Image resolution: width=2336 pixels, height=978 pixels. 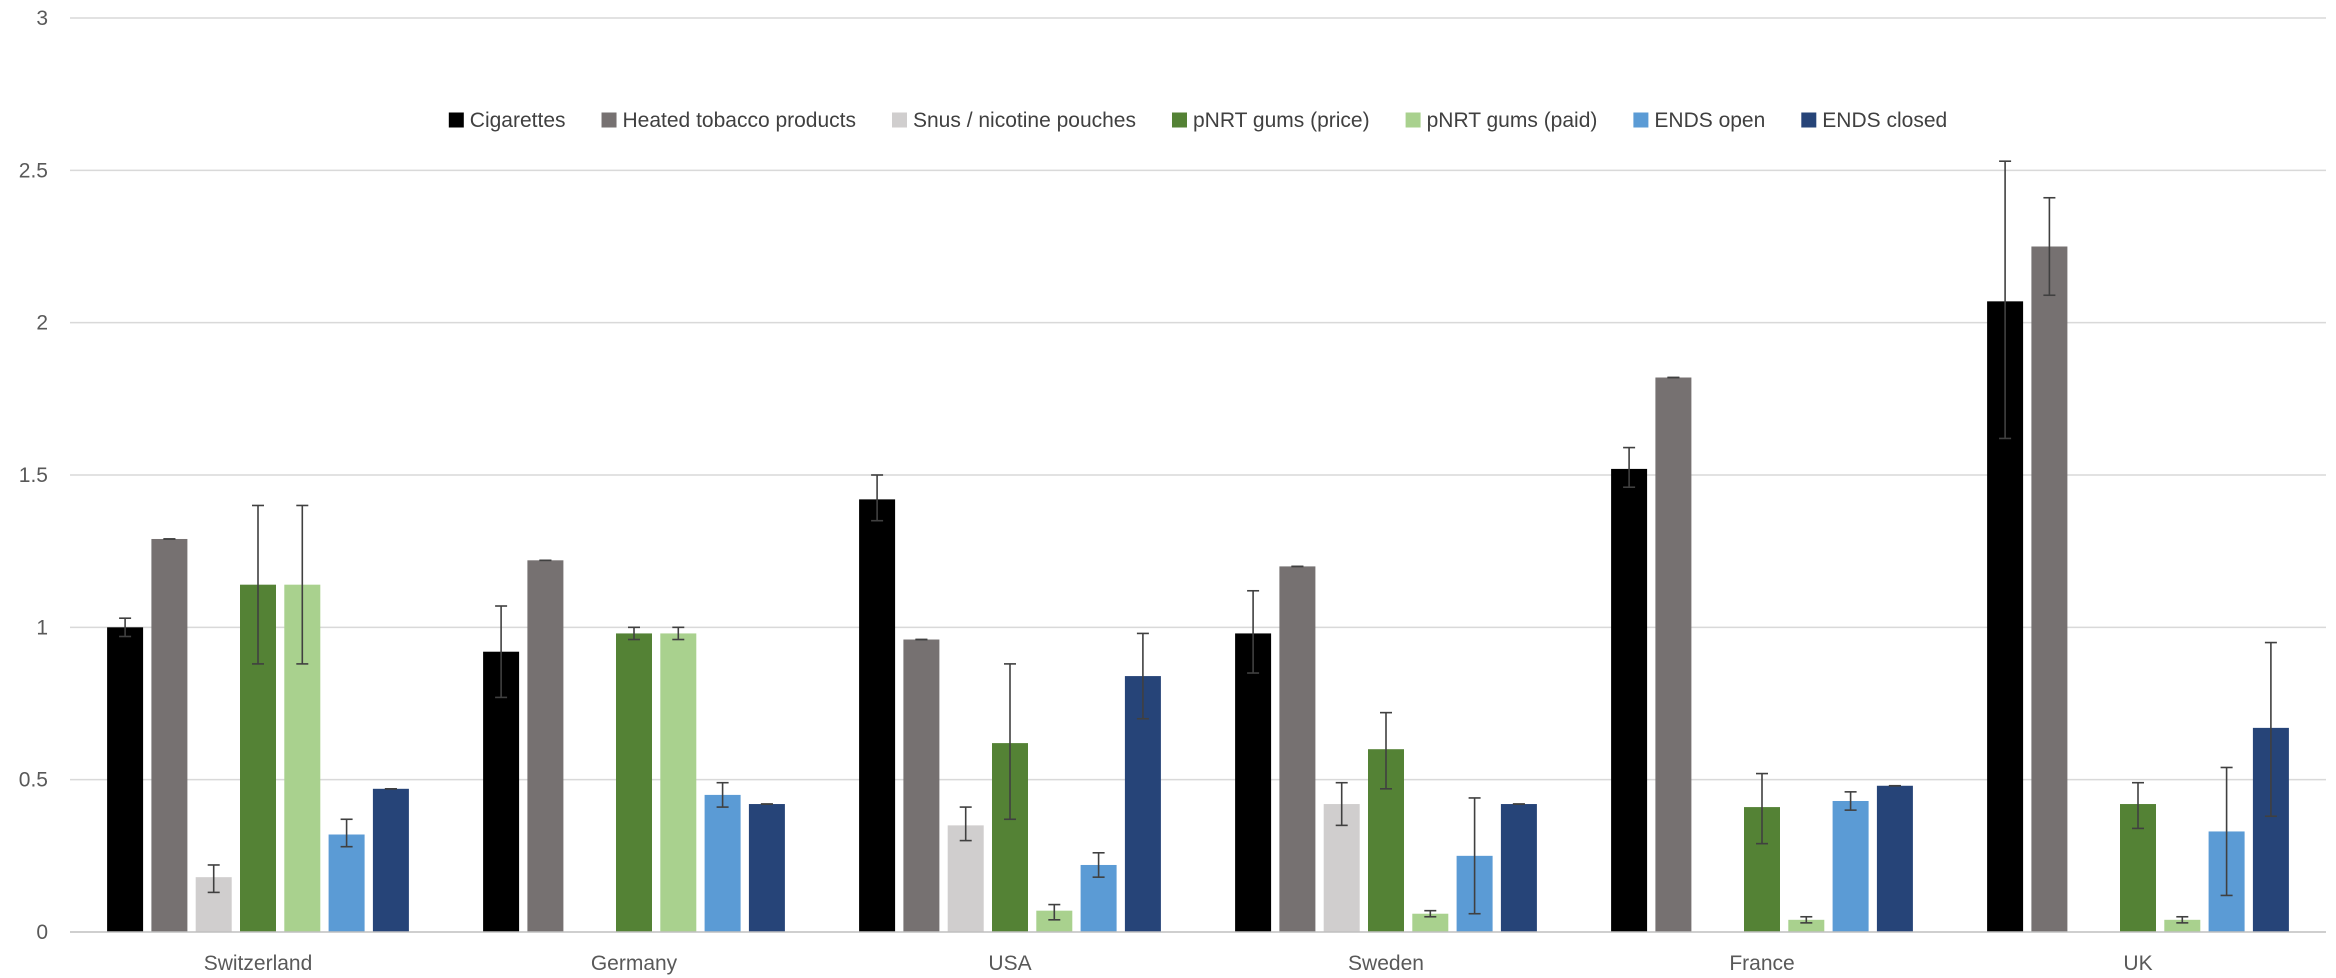 I want to click on y-tick-label: 2, so click(x=42, y=323).